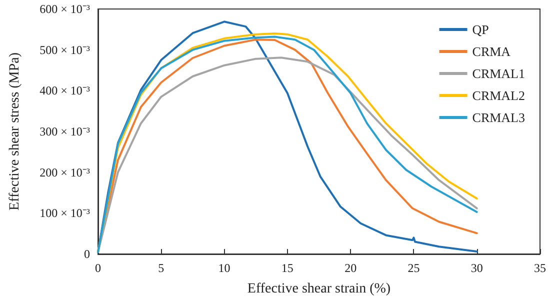 This screenshot has width=550, height=305. Describe the element at coordinates (499, 73) in the screenshot. I see `legend-label: CRMAL1` at that location.